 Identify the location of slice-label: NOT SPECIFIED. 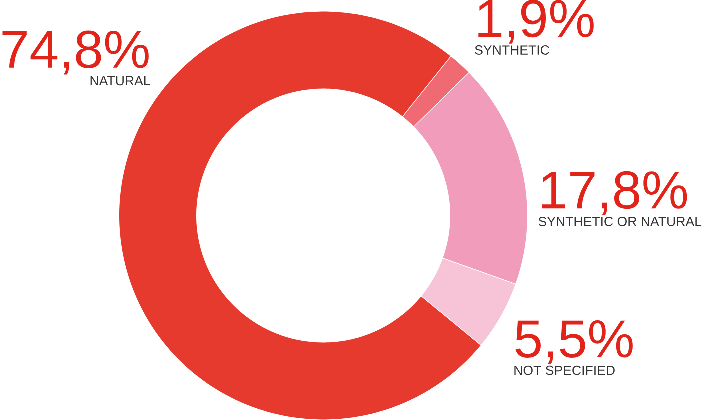
(564, 371).